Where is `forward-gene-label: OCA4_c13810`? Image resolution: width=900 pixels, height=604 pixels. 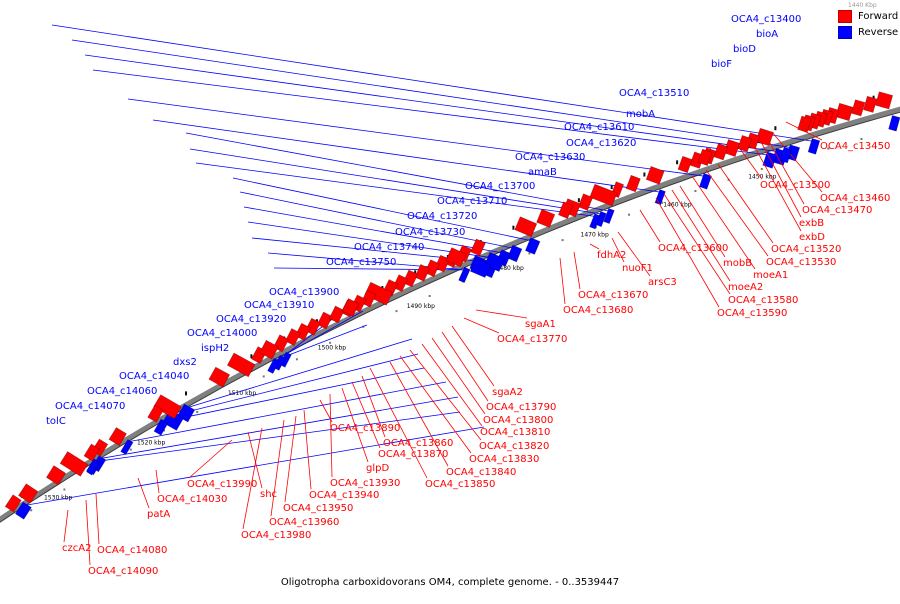
forward-gene-label: OCA4_c13810 is located at coordinates (515, 432).